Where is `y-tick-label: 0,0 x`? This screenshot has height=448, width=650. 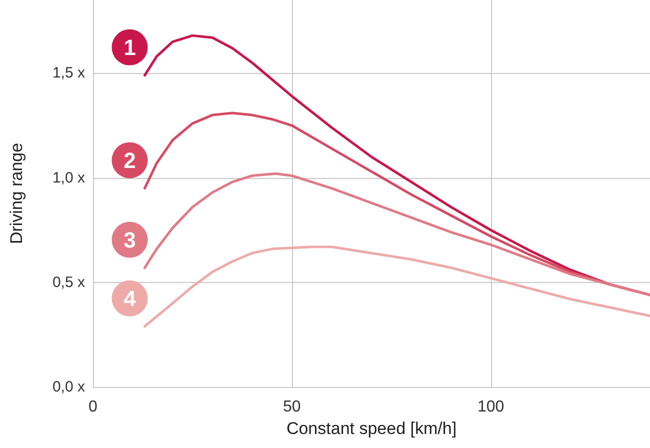
y-tick-label: 0,0 x is located at coordinates (69, 387).